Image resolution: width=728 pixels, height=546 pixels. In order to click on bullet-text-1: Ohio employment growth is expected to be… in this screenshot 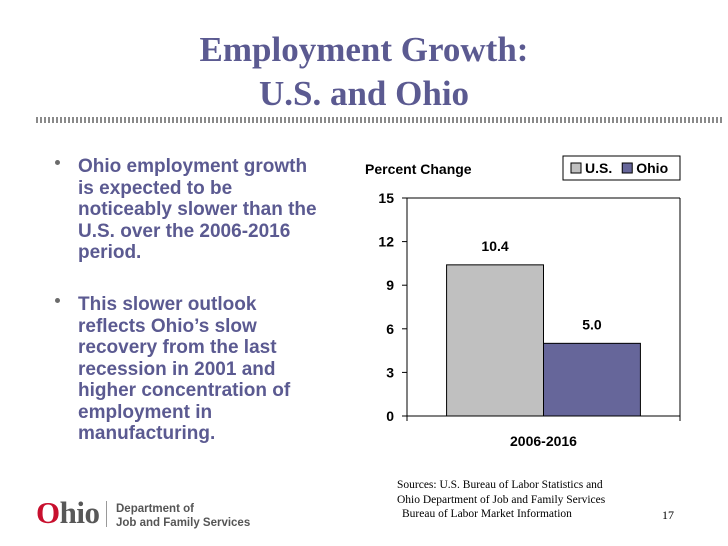, I will do `click(197, 209)`.